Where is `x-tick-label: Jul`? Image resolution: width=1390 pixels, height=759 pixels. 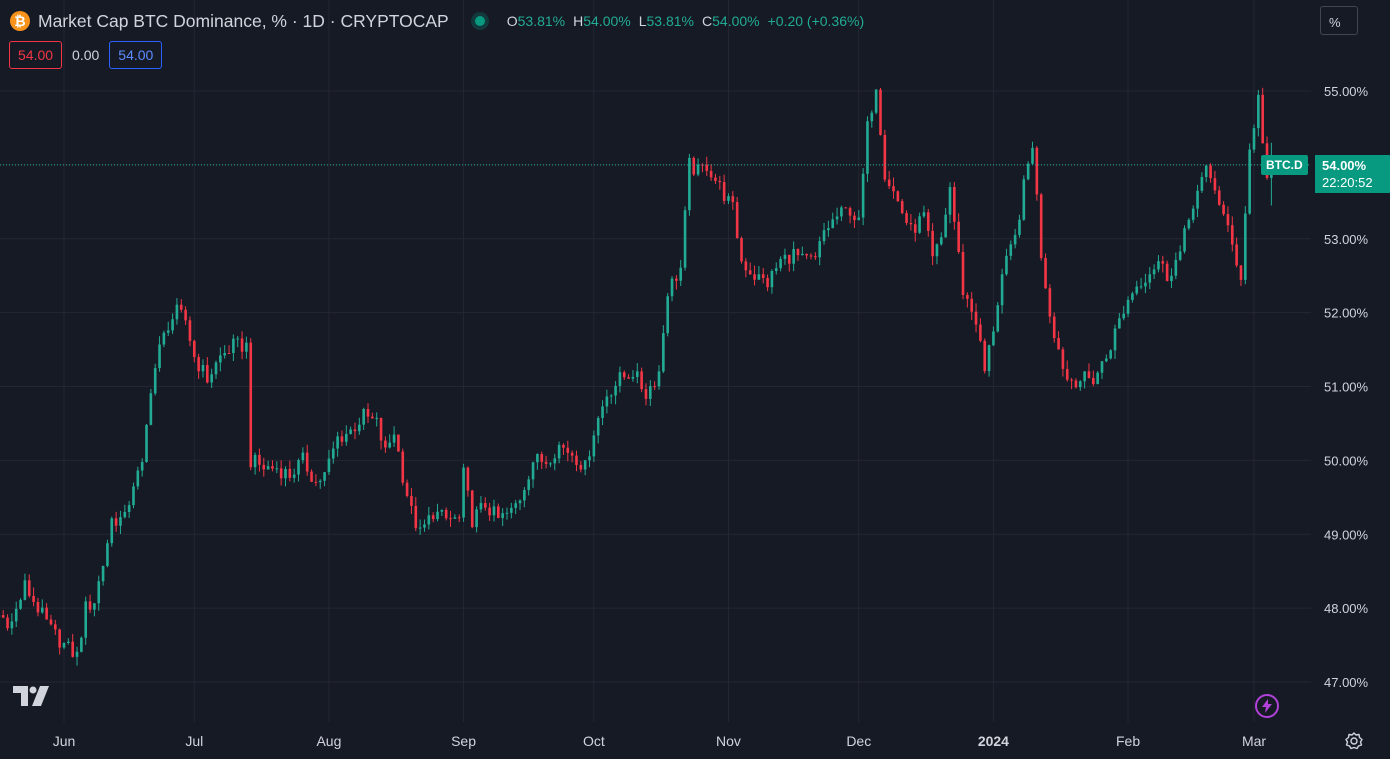 x-tick-label: Jul is located at coordinates (194, 741).